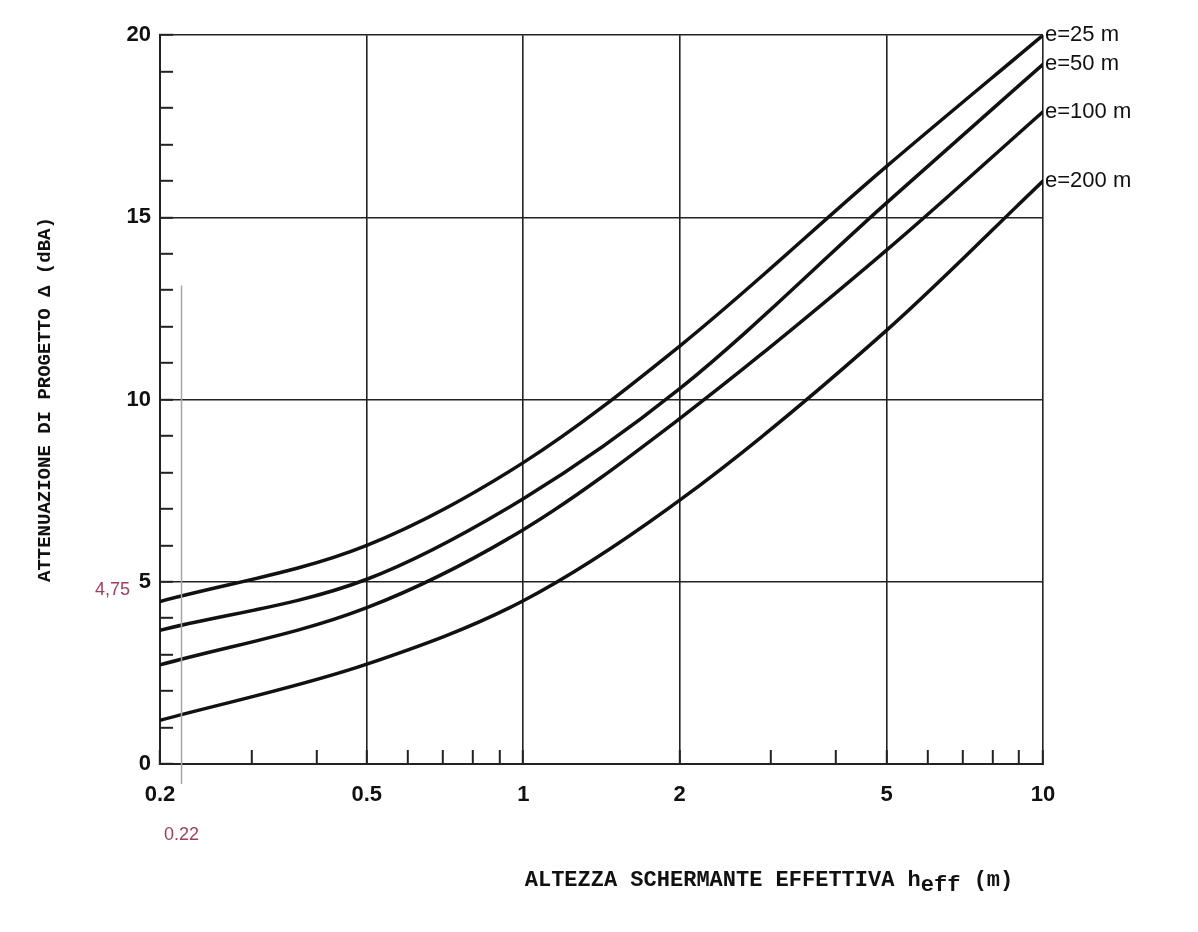 The height and width of the screenshot is (932, 1198). I want to click on x-tick-label: 0.5, so click(367, 794).